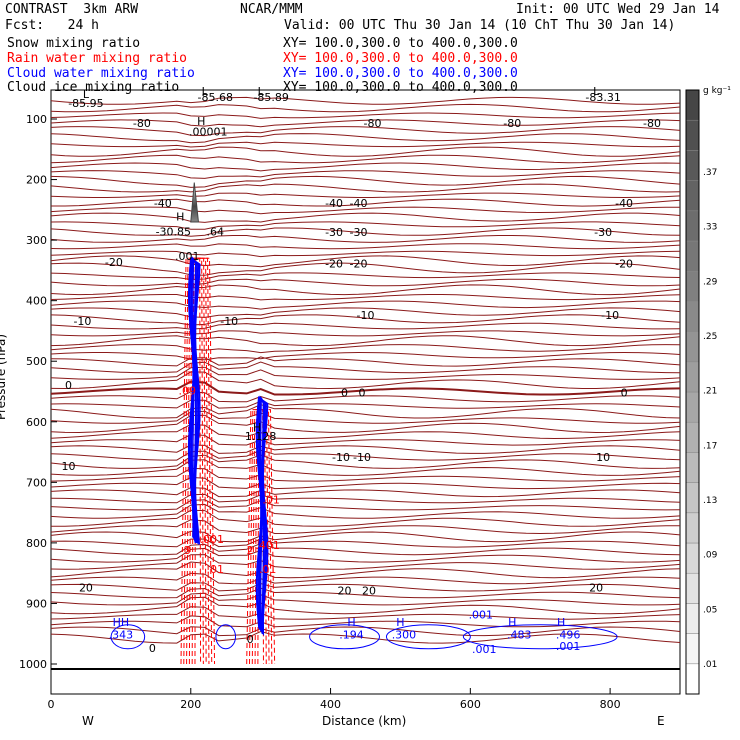  I want to click on contour-label: 10, so click(68, 466).